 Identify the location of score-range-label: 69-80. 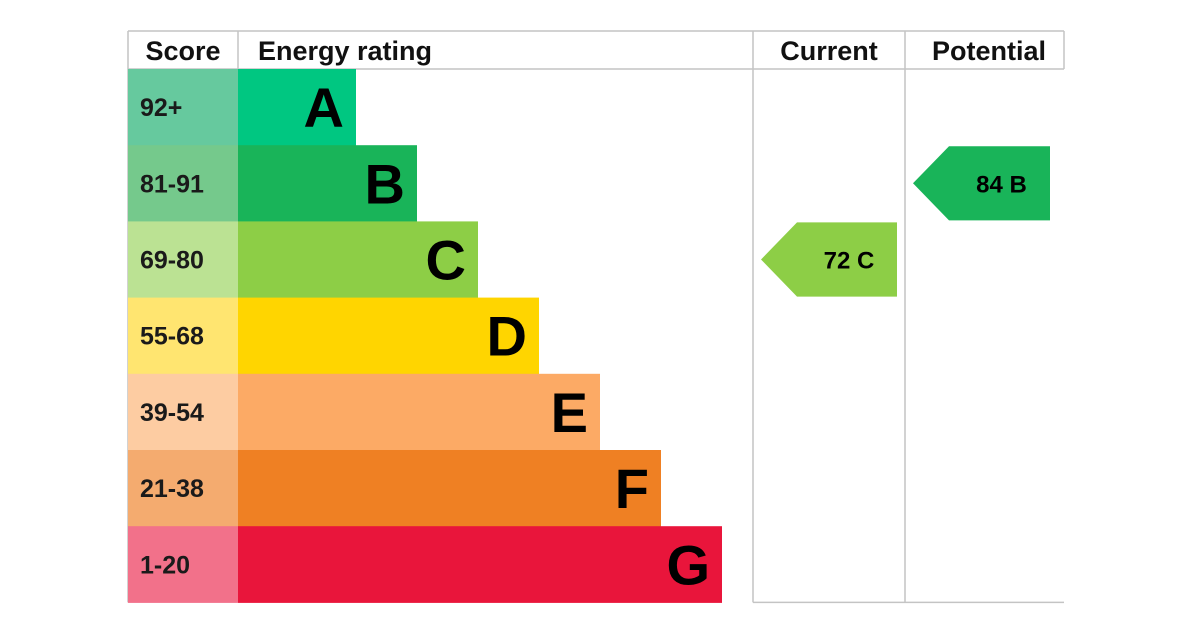
(172, 261).